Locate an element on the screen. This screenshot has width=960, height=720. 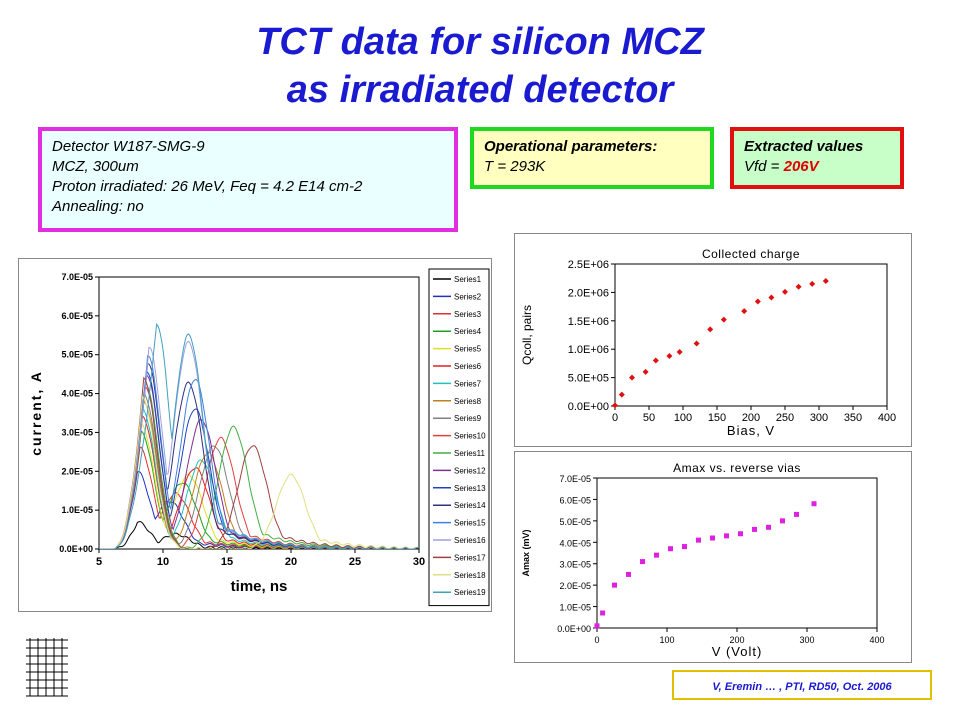
legend-label: Series1 is located at coordinates (468, 279).